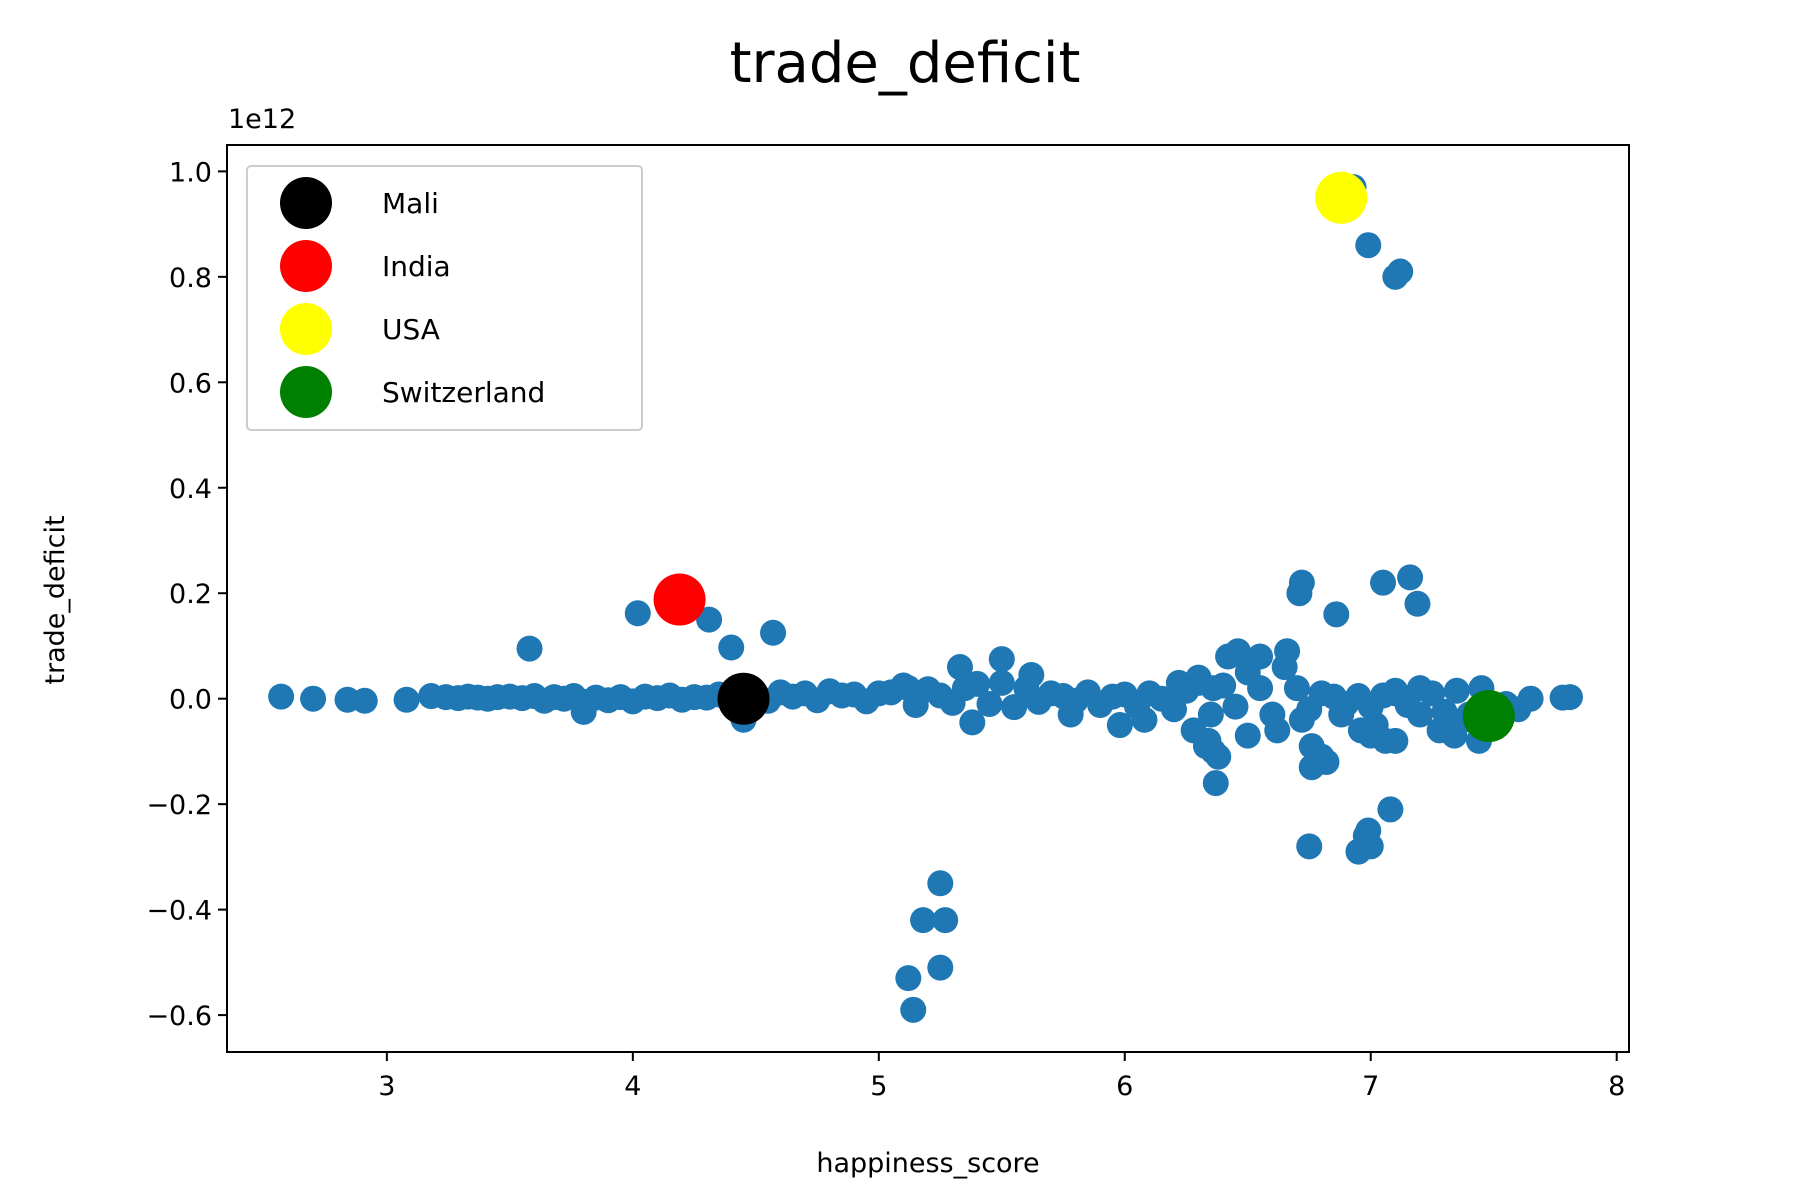 Image resolution: width=1800 pixels, height=1200 pixels. Describe the element at coordinates (410, 203) in the screenshot. I see `legend-label: Mali` at that location.